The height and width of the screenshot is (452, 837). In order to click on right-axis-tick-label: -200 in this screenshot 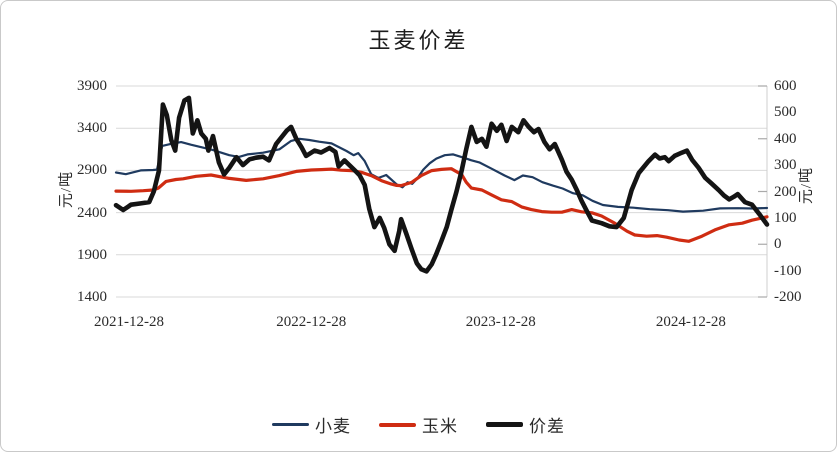, I will do `click(788, 297)`.